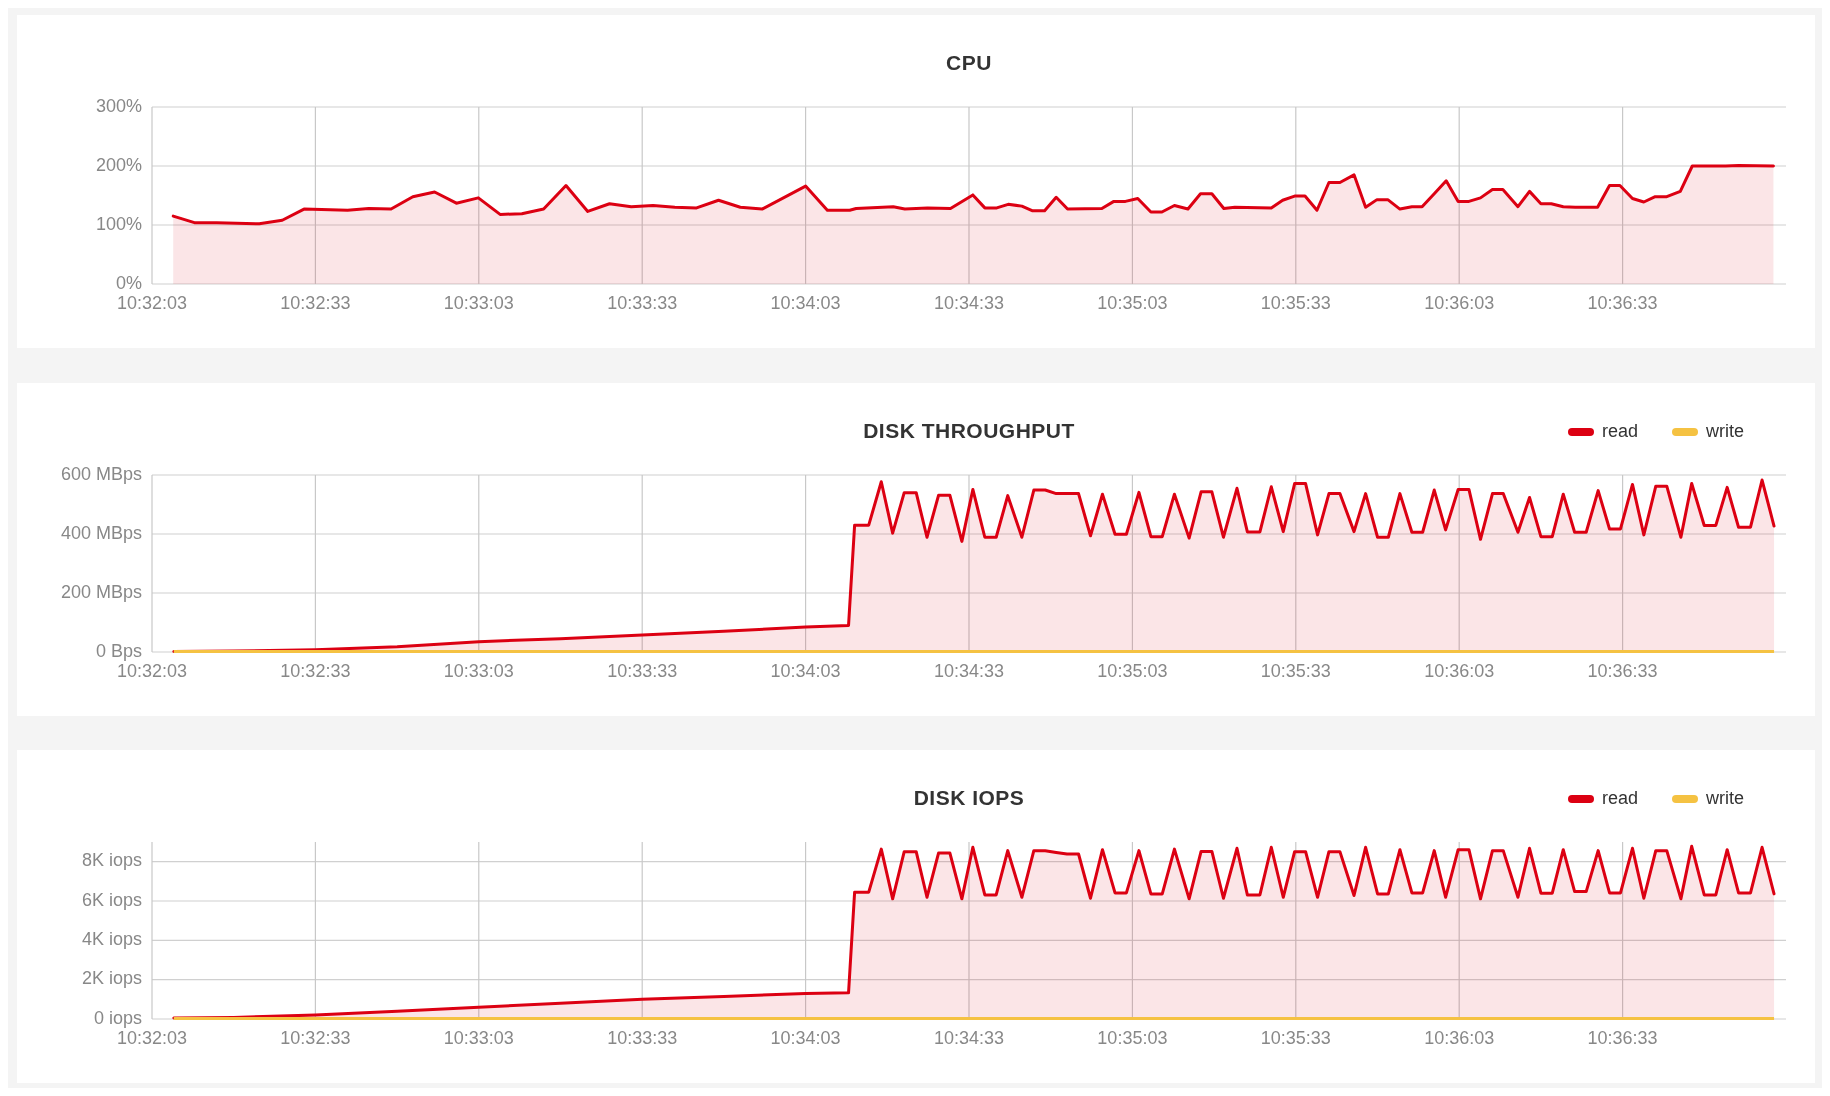  What do you see at coordinates (118, 164) in the screenshot?
I see `y-tick-label: 200%` at bounding box center [118, 164].